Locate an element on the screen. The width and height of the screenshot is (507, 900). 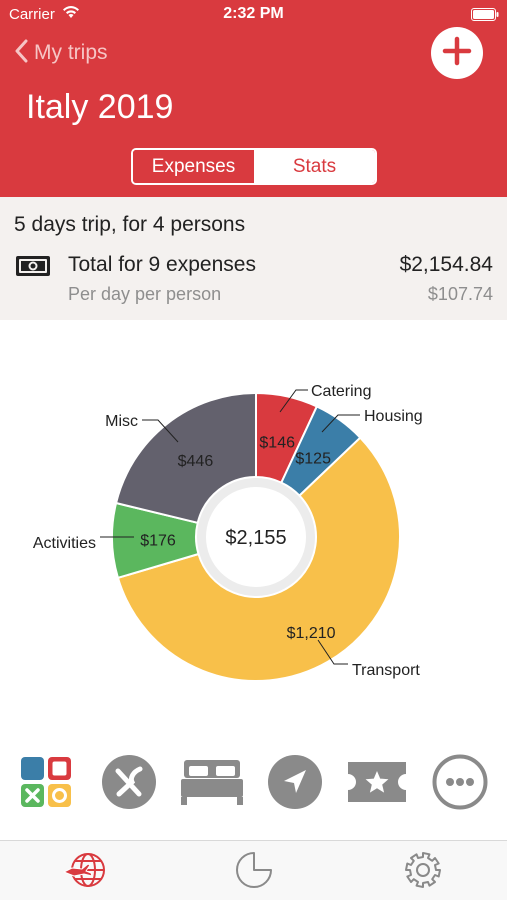
plus-icon is located at coordinates (457, 53).